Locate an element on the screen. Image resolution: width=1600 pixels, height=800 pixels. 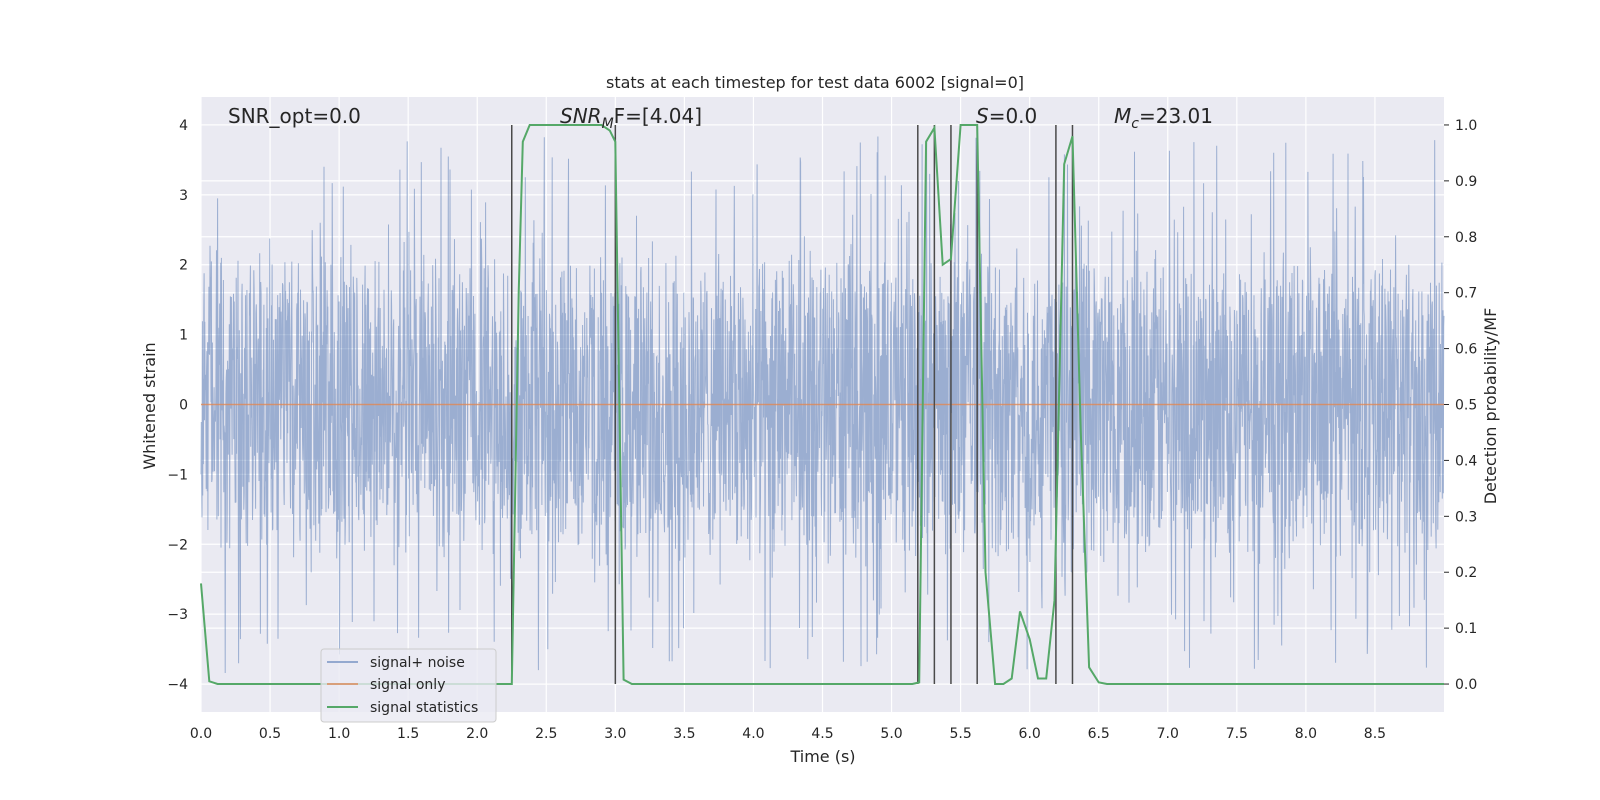
x-tick-label: 0.0 is located at coordinates (201, 734).